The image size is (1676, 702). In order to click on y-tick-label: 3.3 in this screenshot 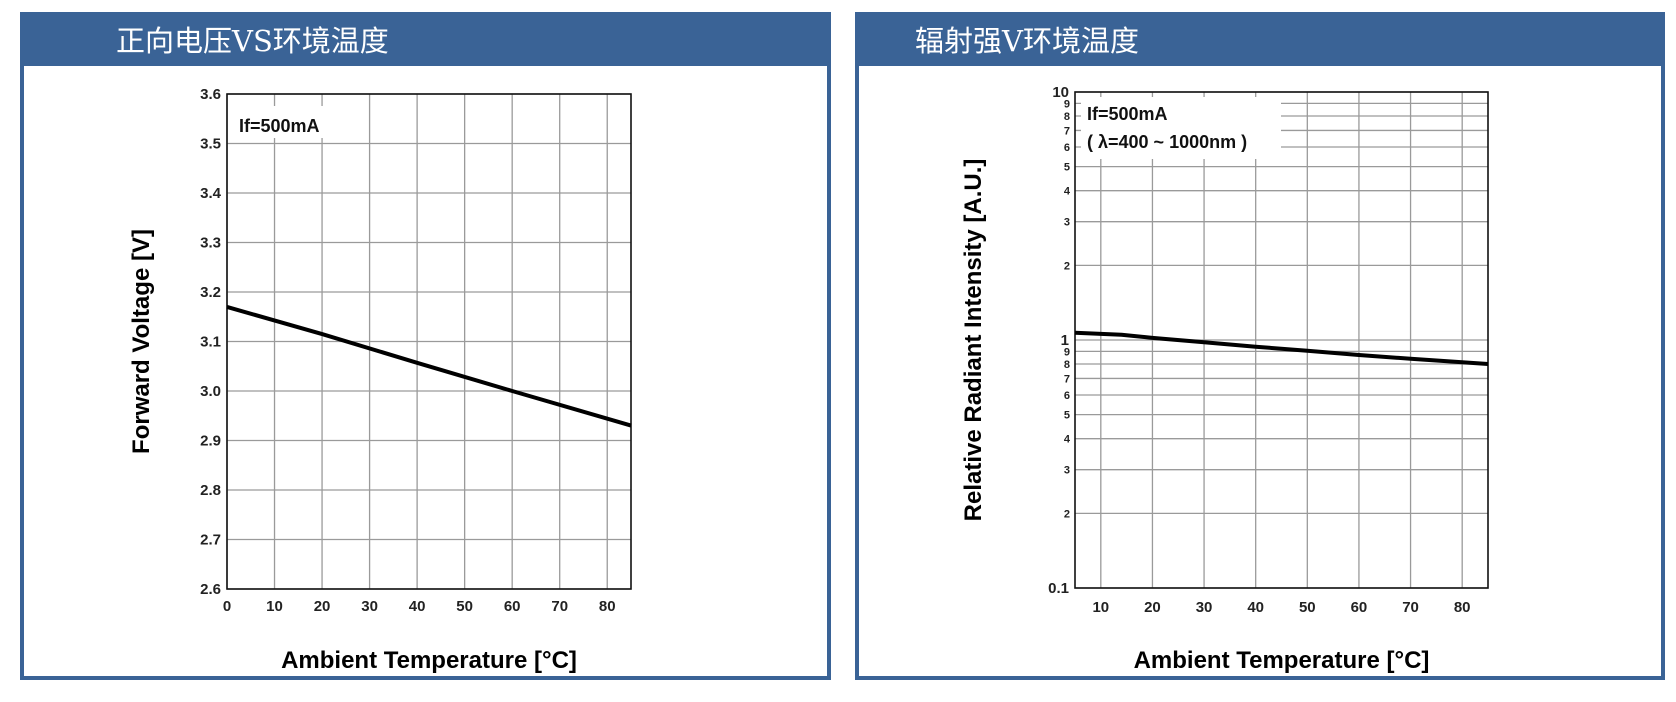, I will do `click(210, 243)`.